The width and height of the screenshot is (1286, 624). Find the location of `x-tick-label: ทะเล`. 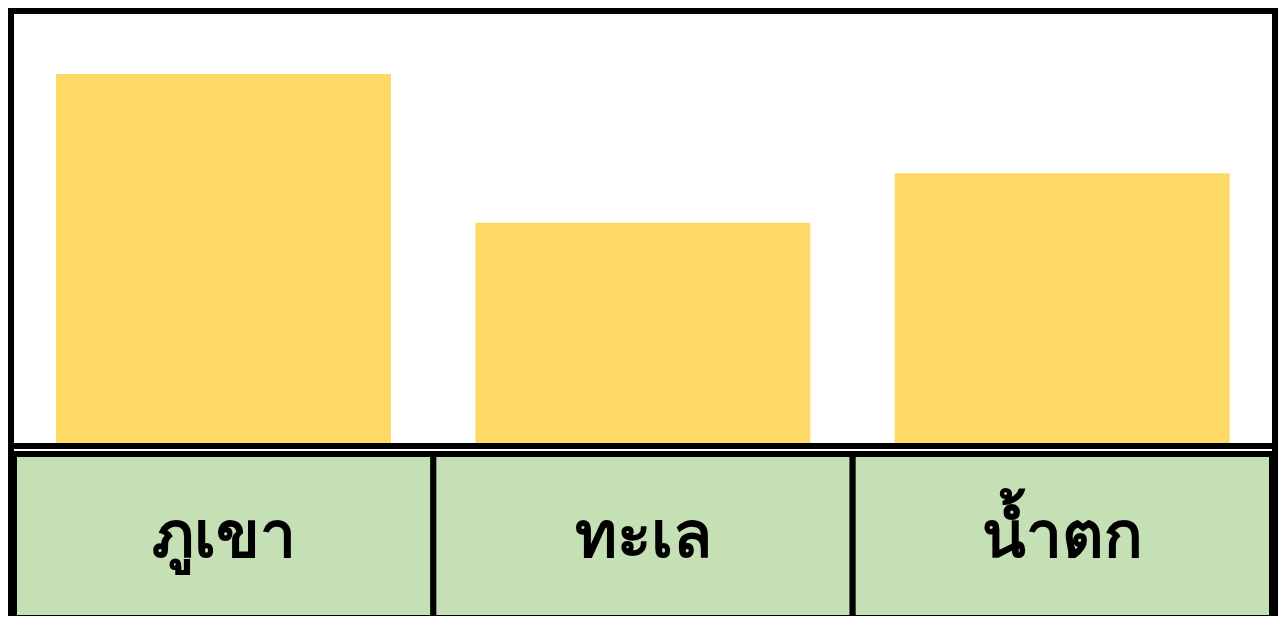

x-tick-label: ทะเล is located at coordinates (643, 534).